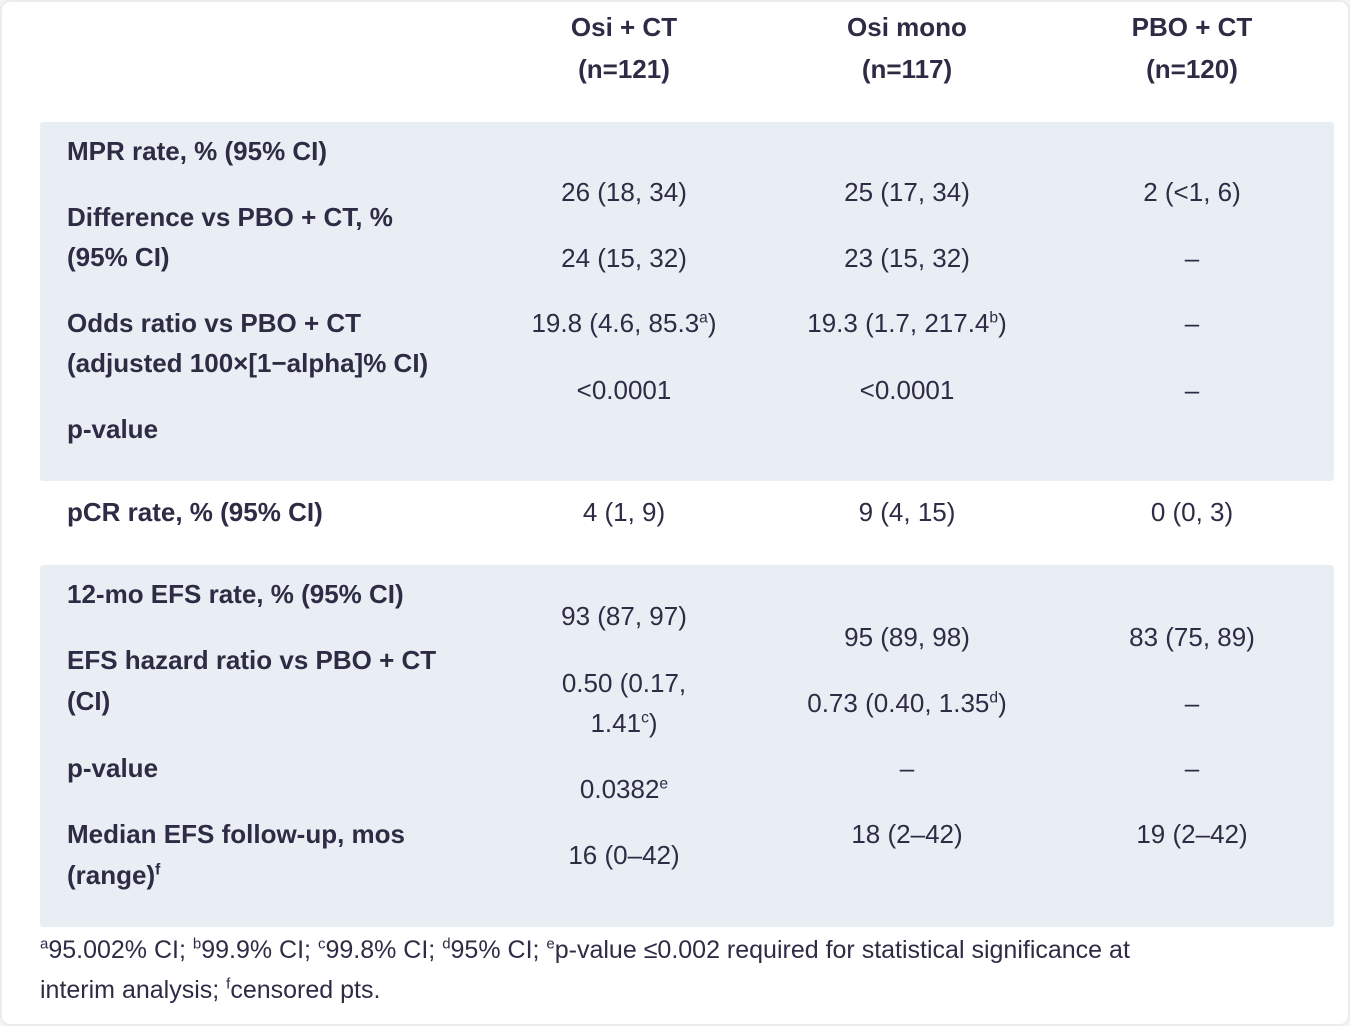  I want to click on row-label-pcr-rate: pCR rate, % (95% CI), so click(195, 512).